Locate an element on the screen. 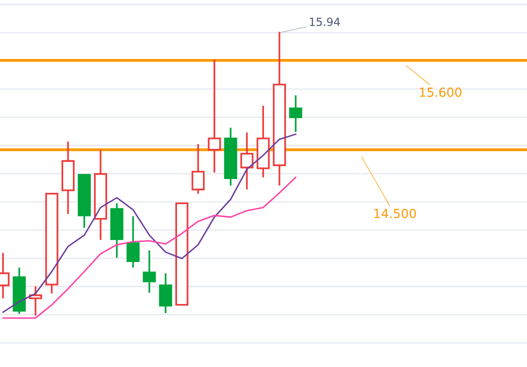 The image size is (527, 367). text: 14.500 is located at coordinates (395, 213).